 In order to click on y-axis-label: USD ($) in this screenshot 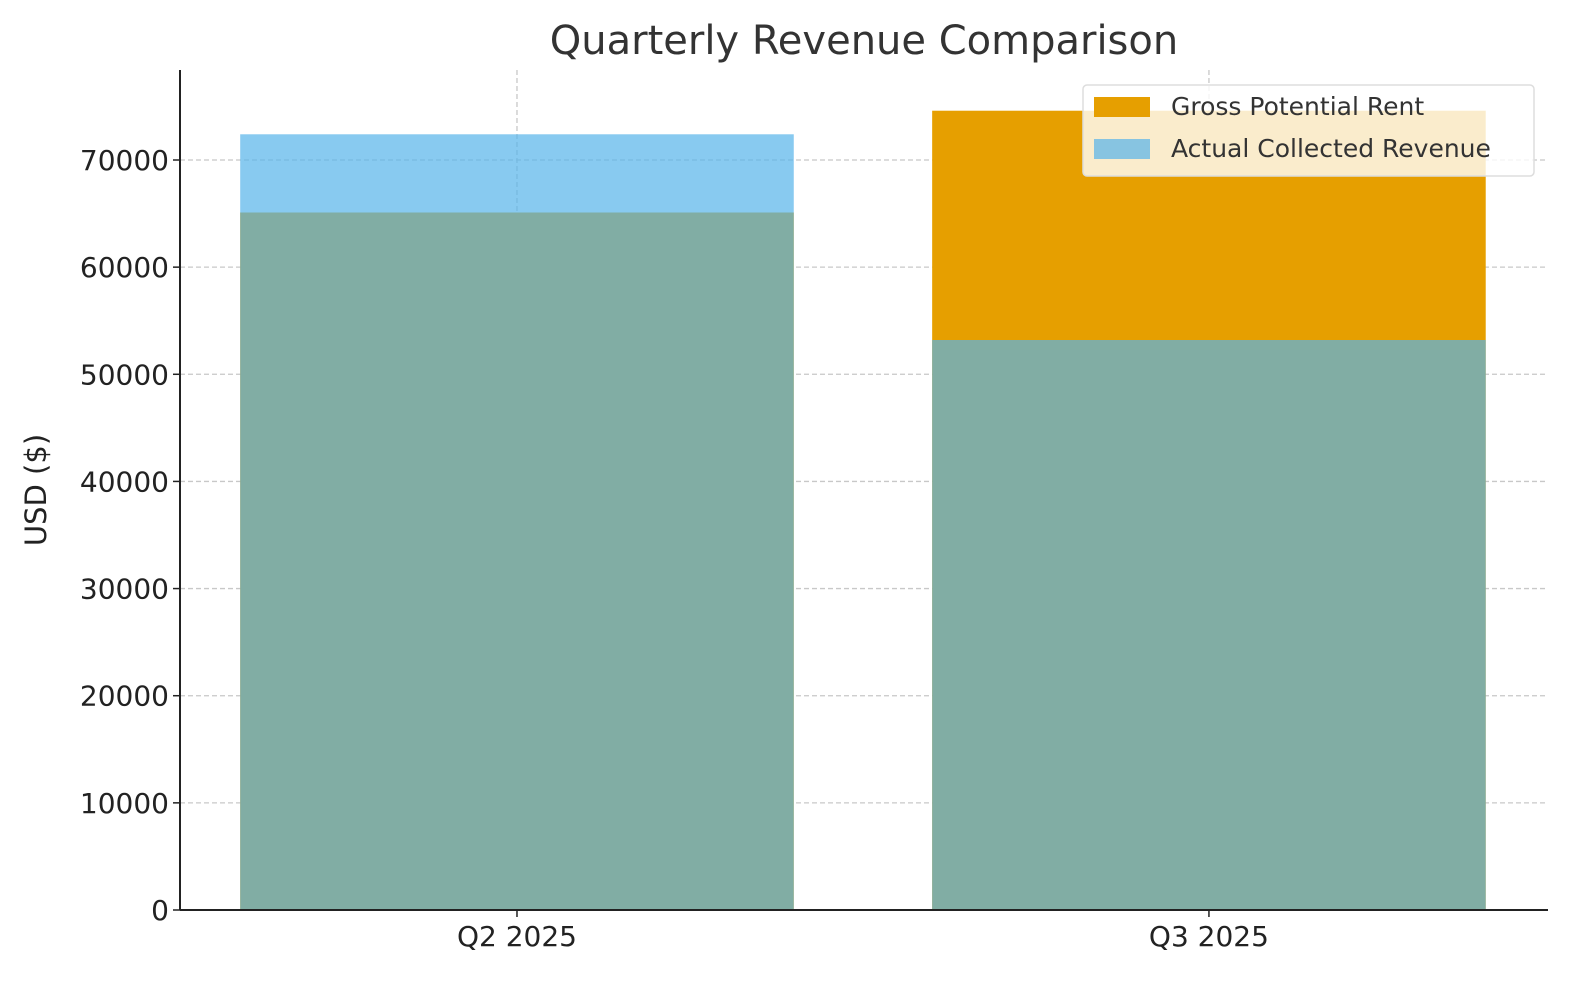, I will do `click(36, 490)`.